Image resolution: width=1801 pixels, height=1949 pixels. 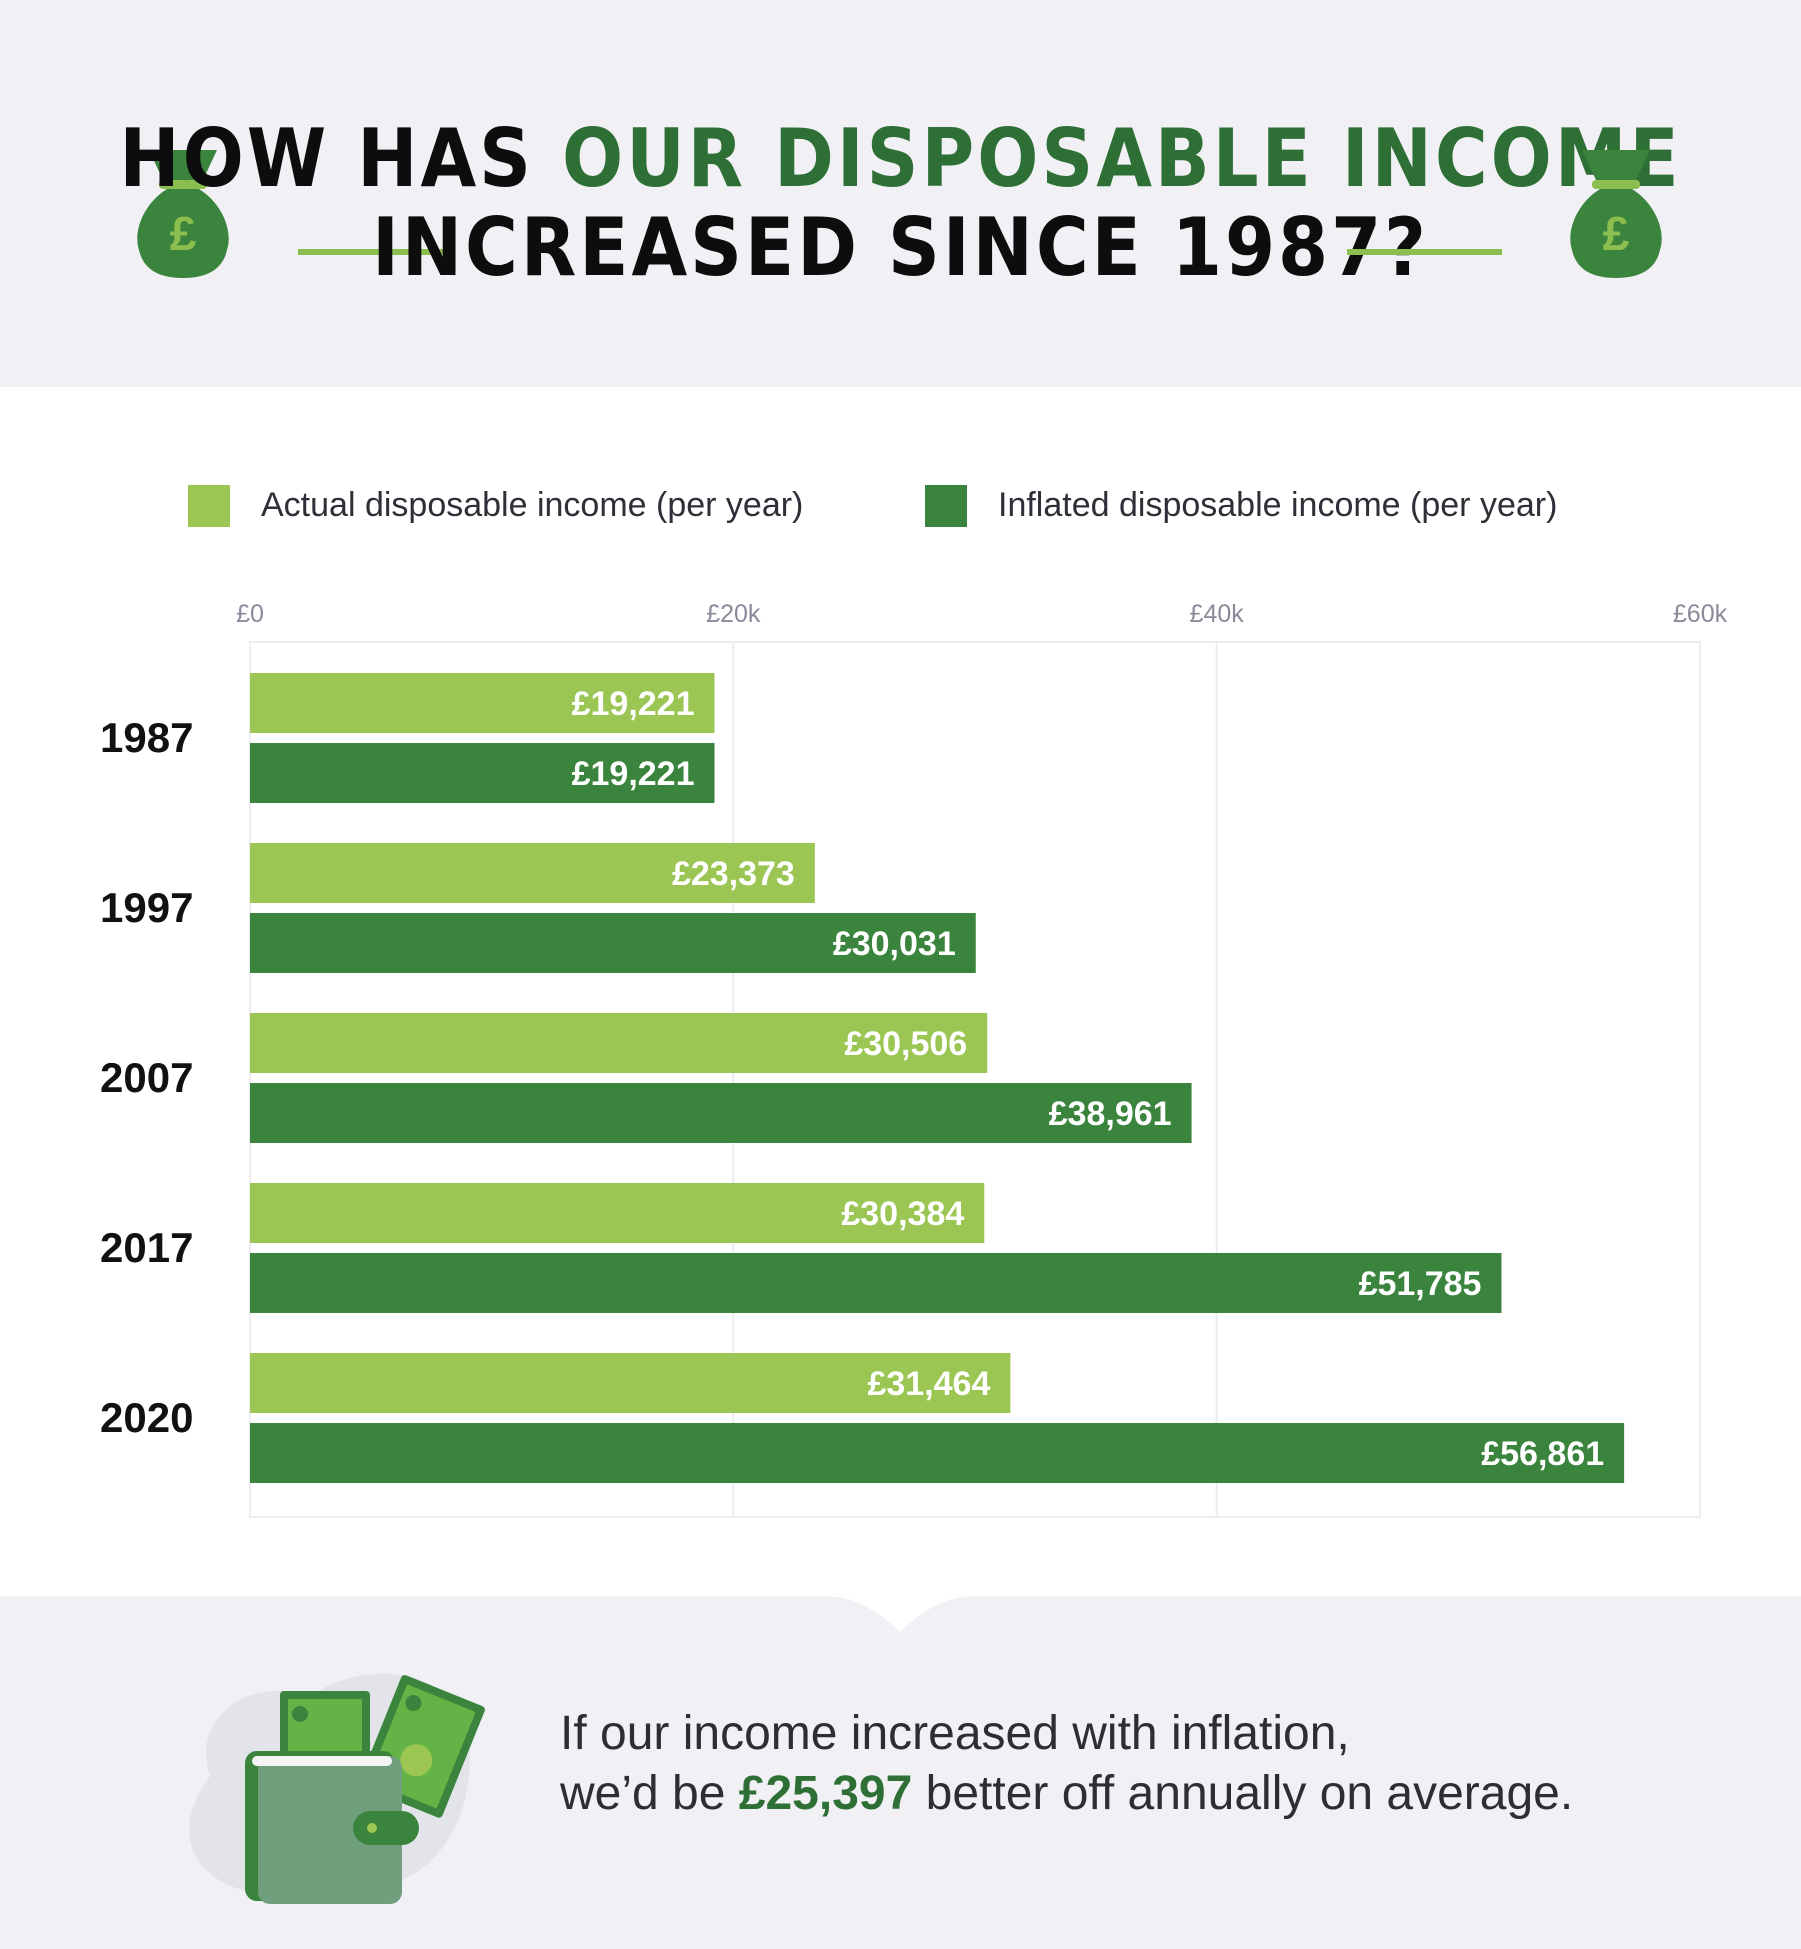 What do you see at coordinates (1217, 614) in the screenshot?
I see `x-tick-label: £40k` at bounding box center [1217, 614].